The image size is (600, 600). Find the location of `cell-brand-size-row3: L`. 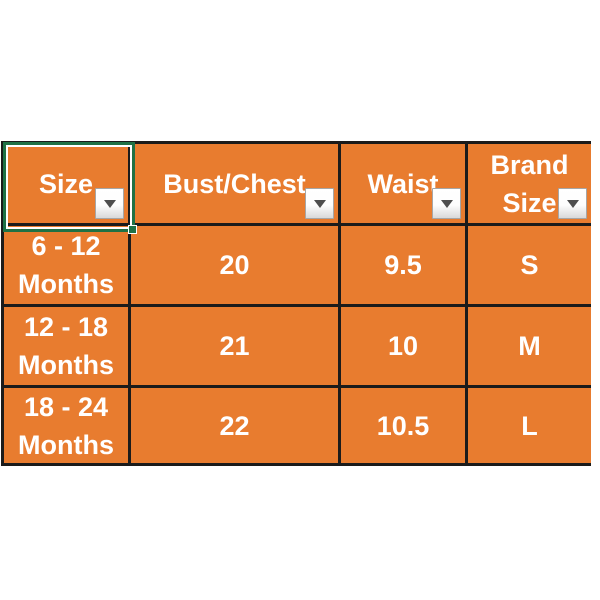

cell-brand-size-row3: L is located at coordinates (529, 425).